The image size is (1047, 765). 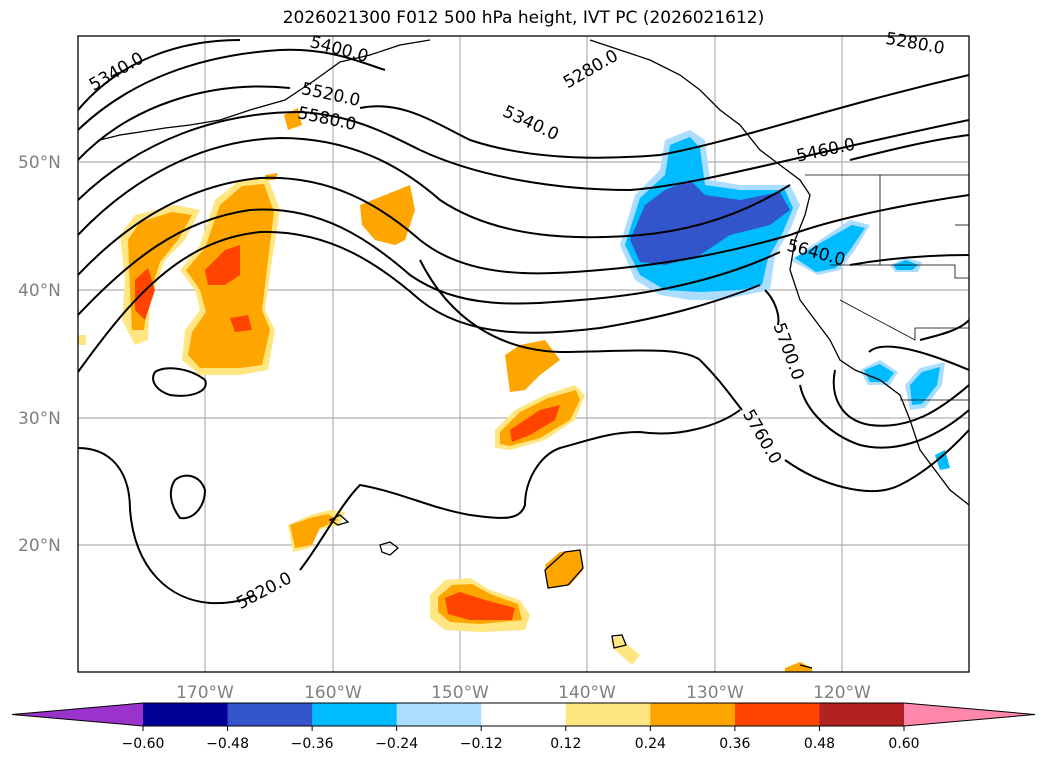 I want to click on lat-label: 30°N, so click(x=39, y=419).